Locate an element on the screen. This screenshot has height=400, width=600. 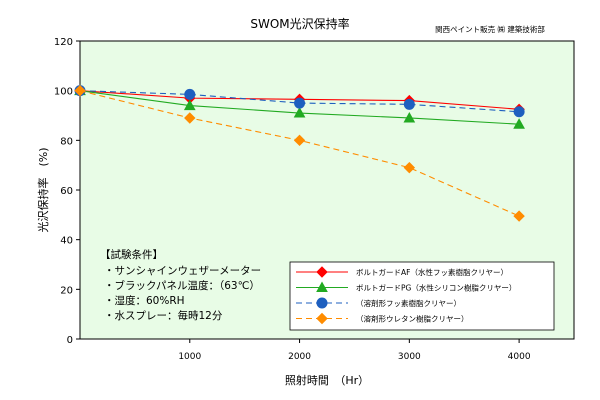
chart-source: 関西ペイント販売 ㈱ 建築技術部 is located at coordinates (490, 29).